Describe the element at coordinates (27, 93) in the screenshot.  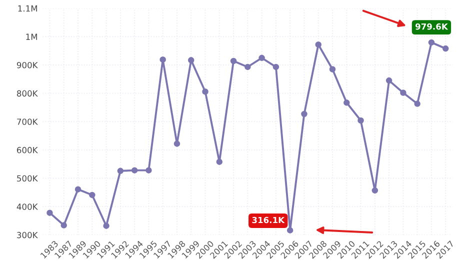
I see `y-tick-label: 800K` at that location.